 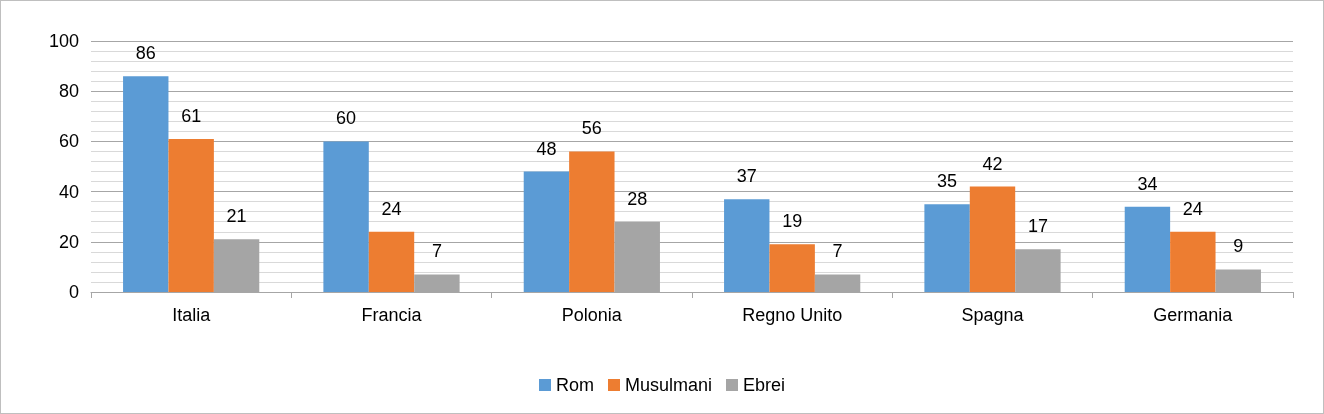 What do you see at coordinates (68, 141) in the screenshot?
I see `y-tick-label: 60` at bounding box center [68, 141].